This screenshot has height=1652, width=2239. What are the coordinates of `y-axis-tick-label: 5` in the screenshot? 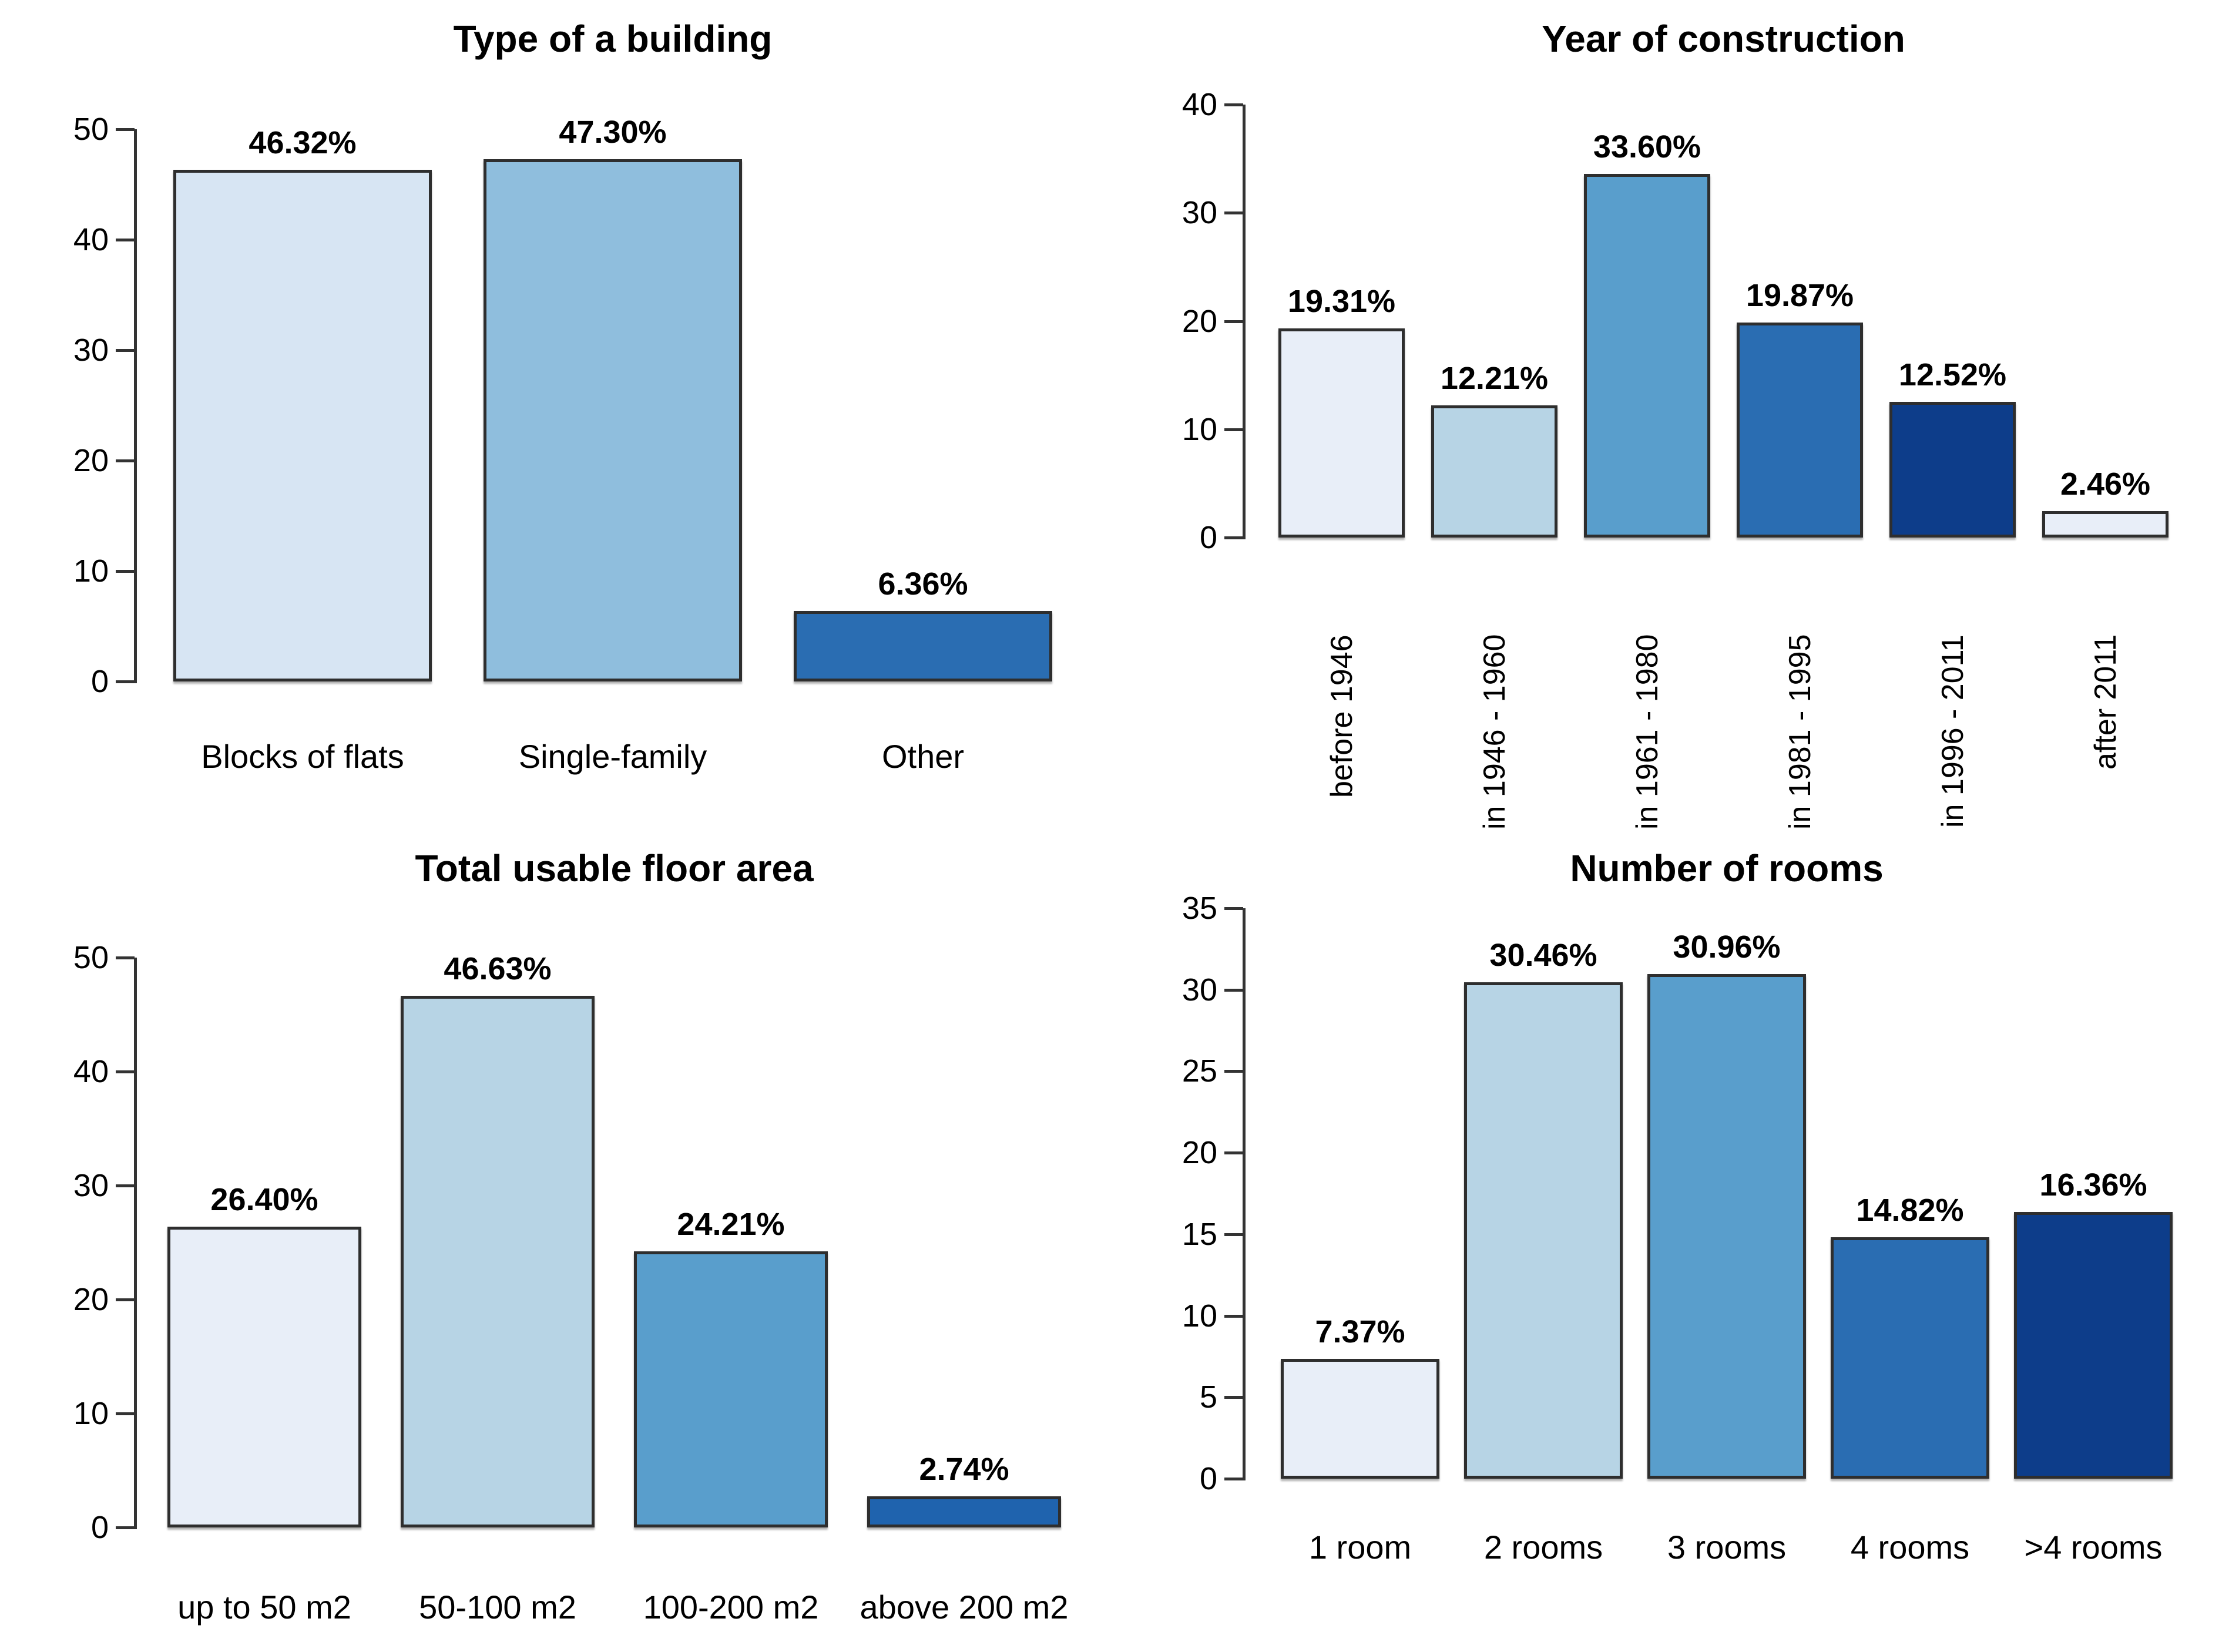 It's located at (1208, 1397).